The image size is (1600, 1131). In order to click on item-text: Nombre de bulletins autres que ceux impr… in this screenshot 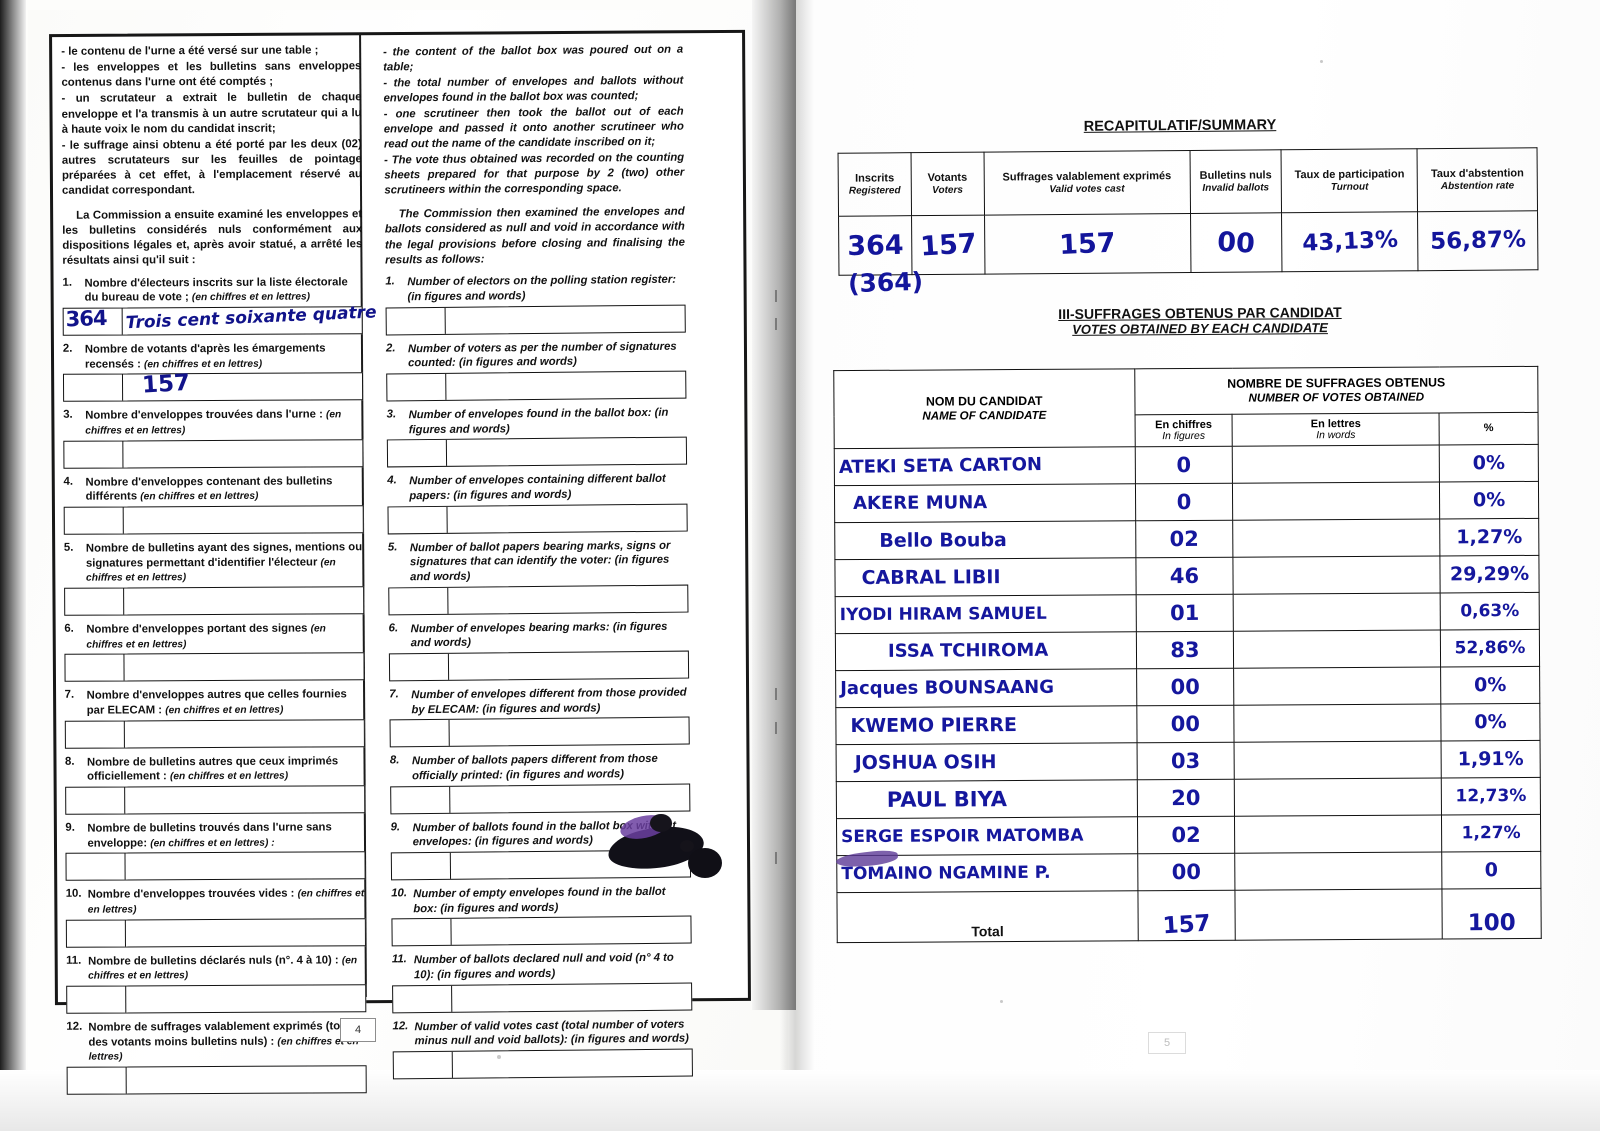, I will do `click(212, 769)`.